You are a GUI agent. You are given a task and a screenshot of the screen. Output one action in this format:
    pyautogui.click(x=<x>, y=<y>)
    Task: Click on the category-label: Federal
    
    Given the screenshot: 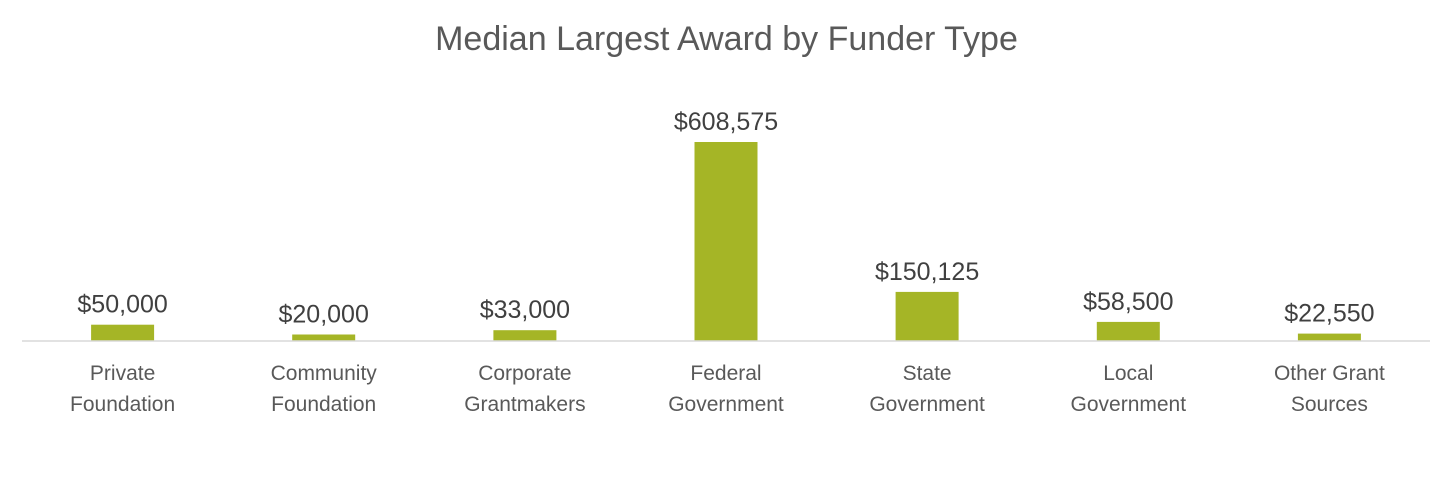 What is the action you would take?
    pyautogui.click(x=725, y=373)
    